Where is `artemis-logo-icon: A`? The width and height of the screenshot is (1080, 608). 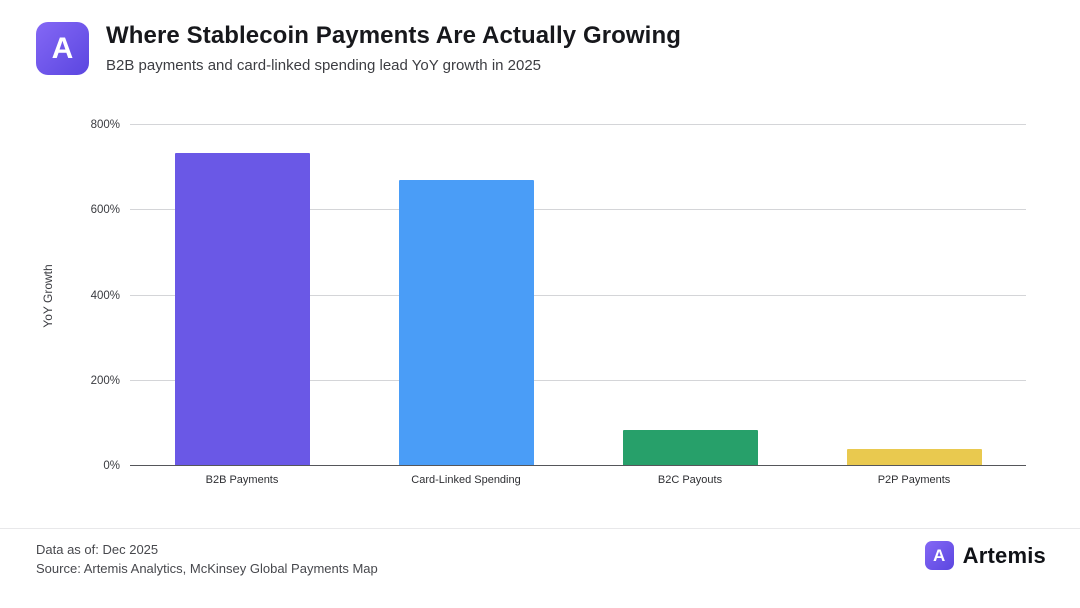
artemis-logo-icon: A is located at coordinates (62, 48).